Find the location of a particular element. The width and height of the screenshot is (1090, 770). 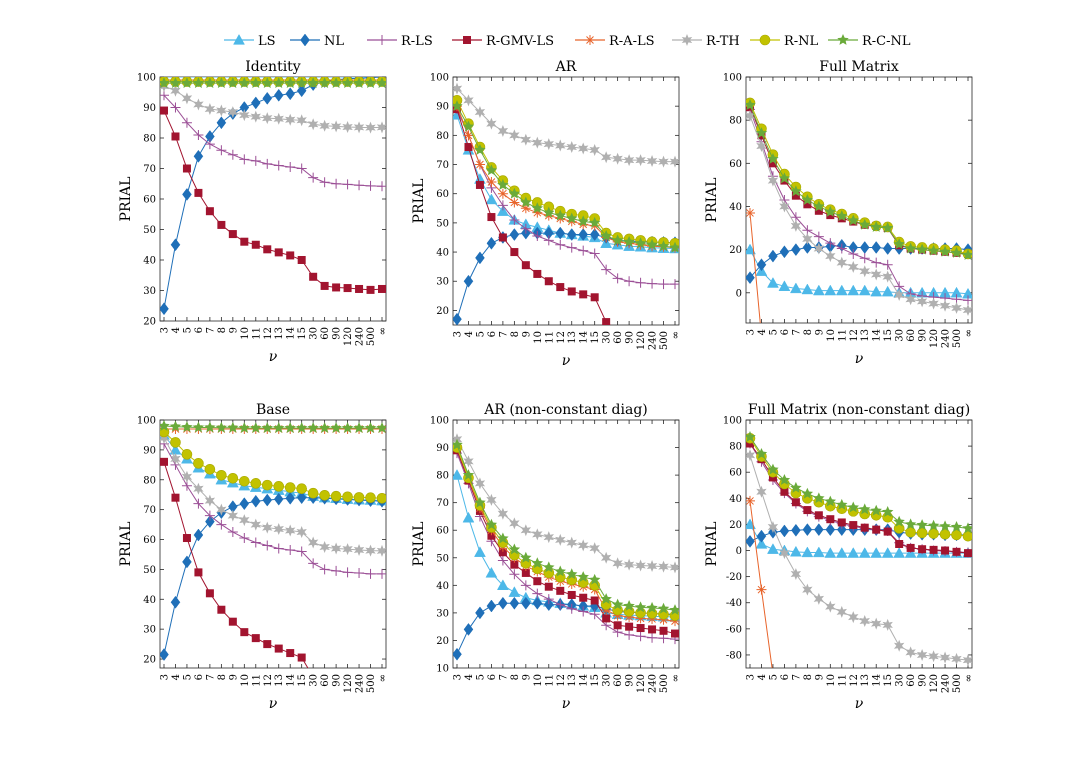

x-tick-label: 5 is located at coordinates (480, 334).